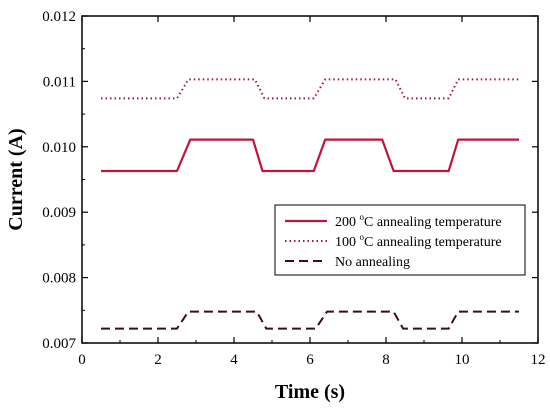  I want to click on x-tick-label-5: 10, so click(462, 360).